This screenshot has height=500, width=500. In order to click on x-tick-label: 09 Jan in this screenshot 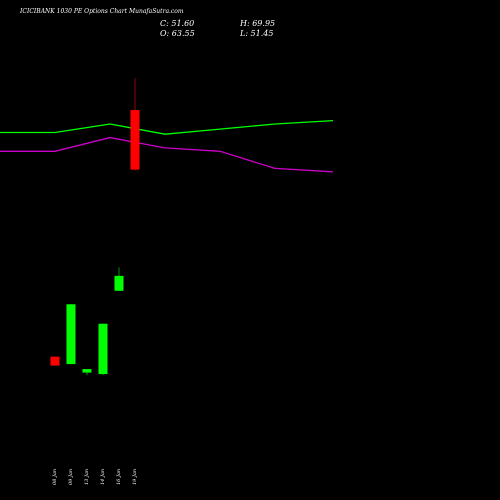, I will do `click(71, 476)`.